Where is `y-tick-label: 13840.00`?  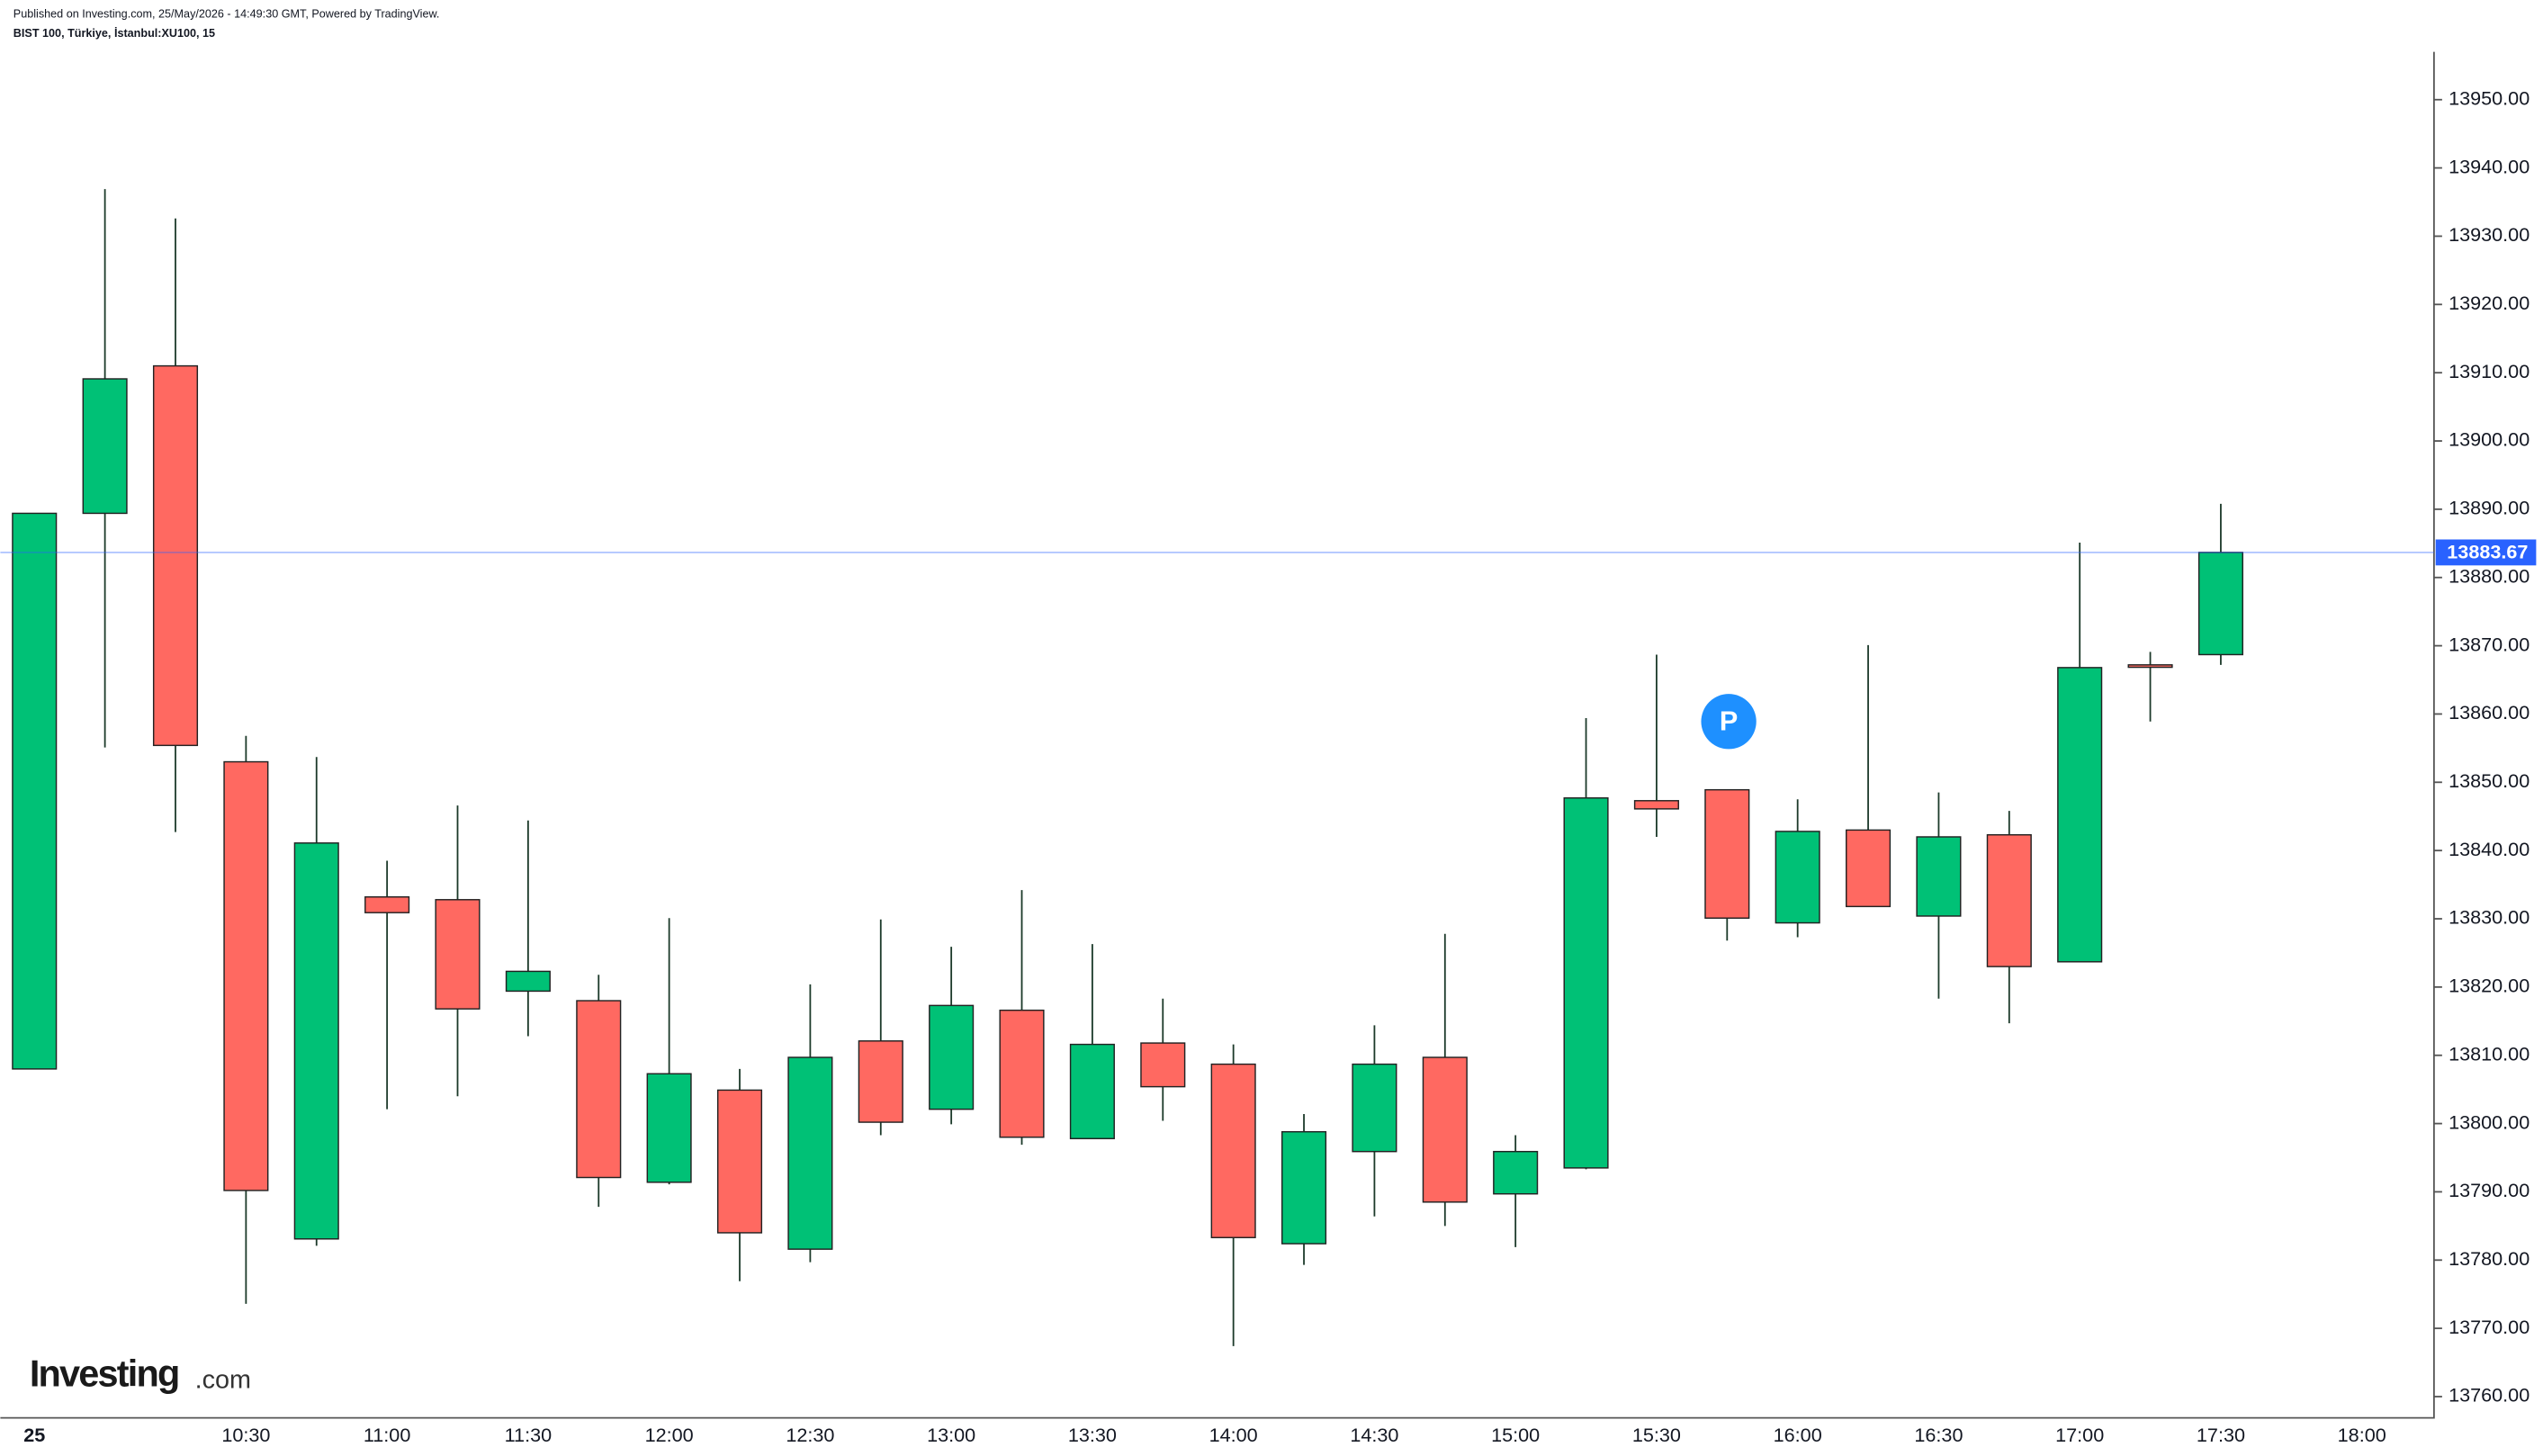 y-tick-label: 13840.00 is located at coordinates (2489, 849).